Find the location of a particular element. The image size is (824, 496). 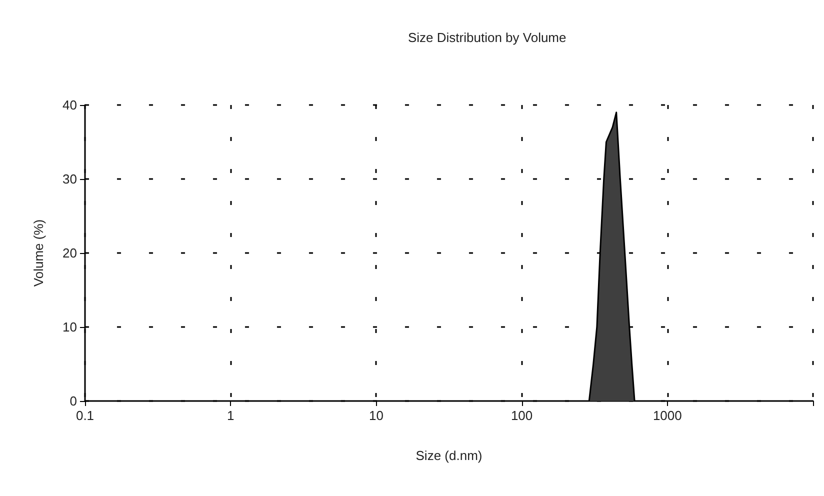

y-tick-label: 30 is located at coordinates (69, 179).